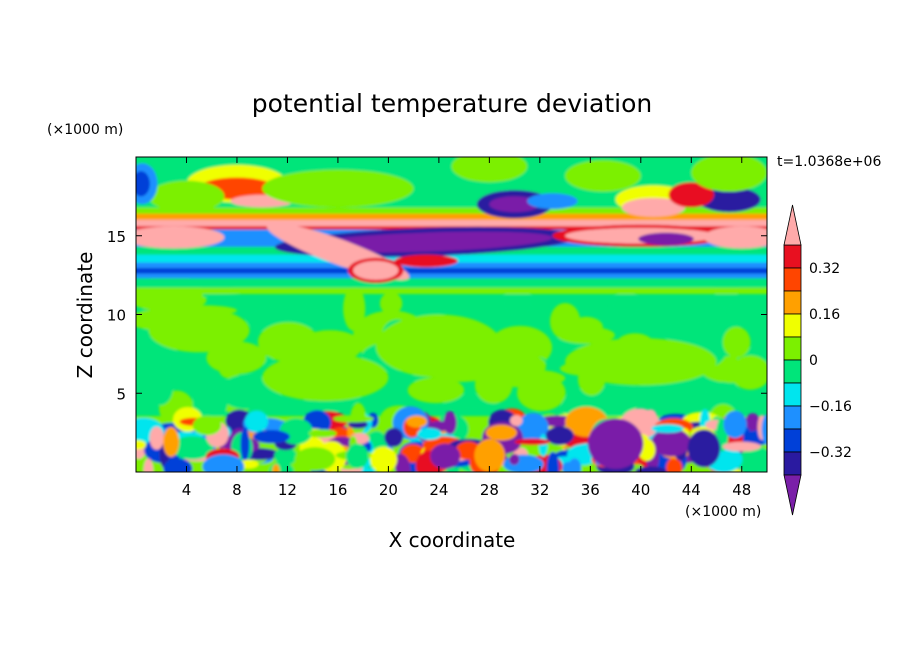 This screenshot has height=654, width=904. Describe the element at coordinates (287, 490) in the screenshot. I see `x-tick-label: 12` at that location.